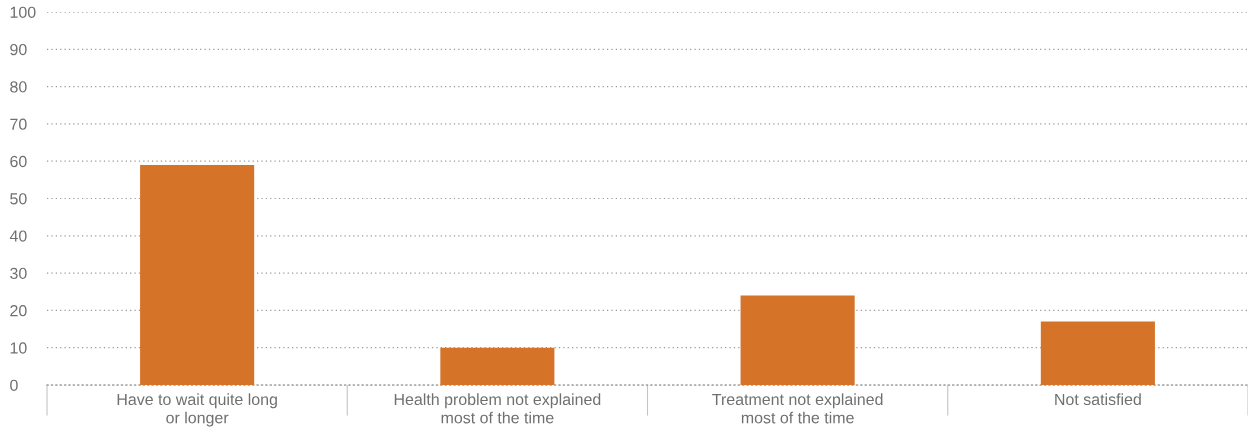 This screenshot has height=443, width=1248. Describe the element at coordinates (18, 124) in the screenshot. I see `y-tick-label: 70` at that location.